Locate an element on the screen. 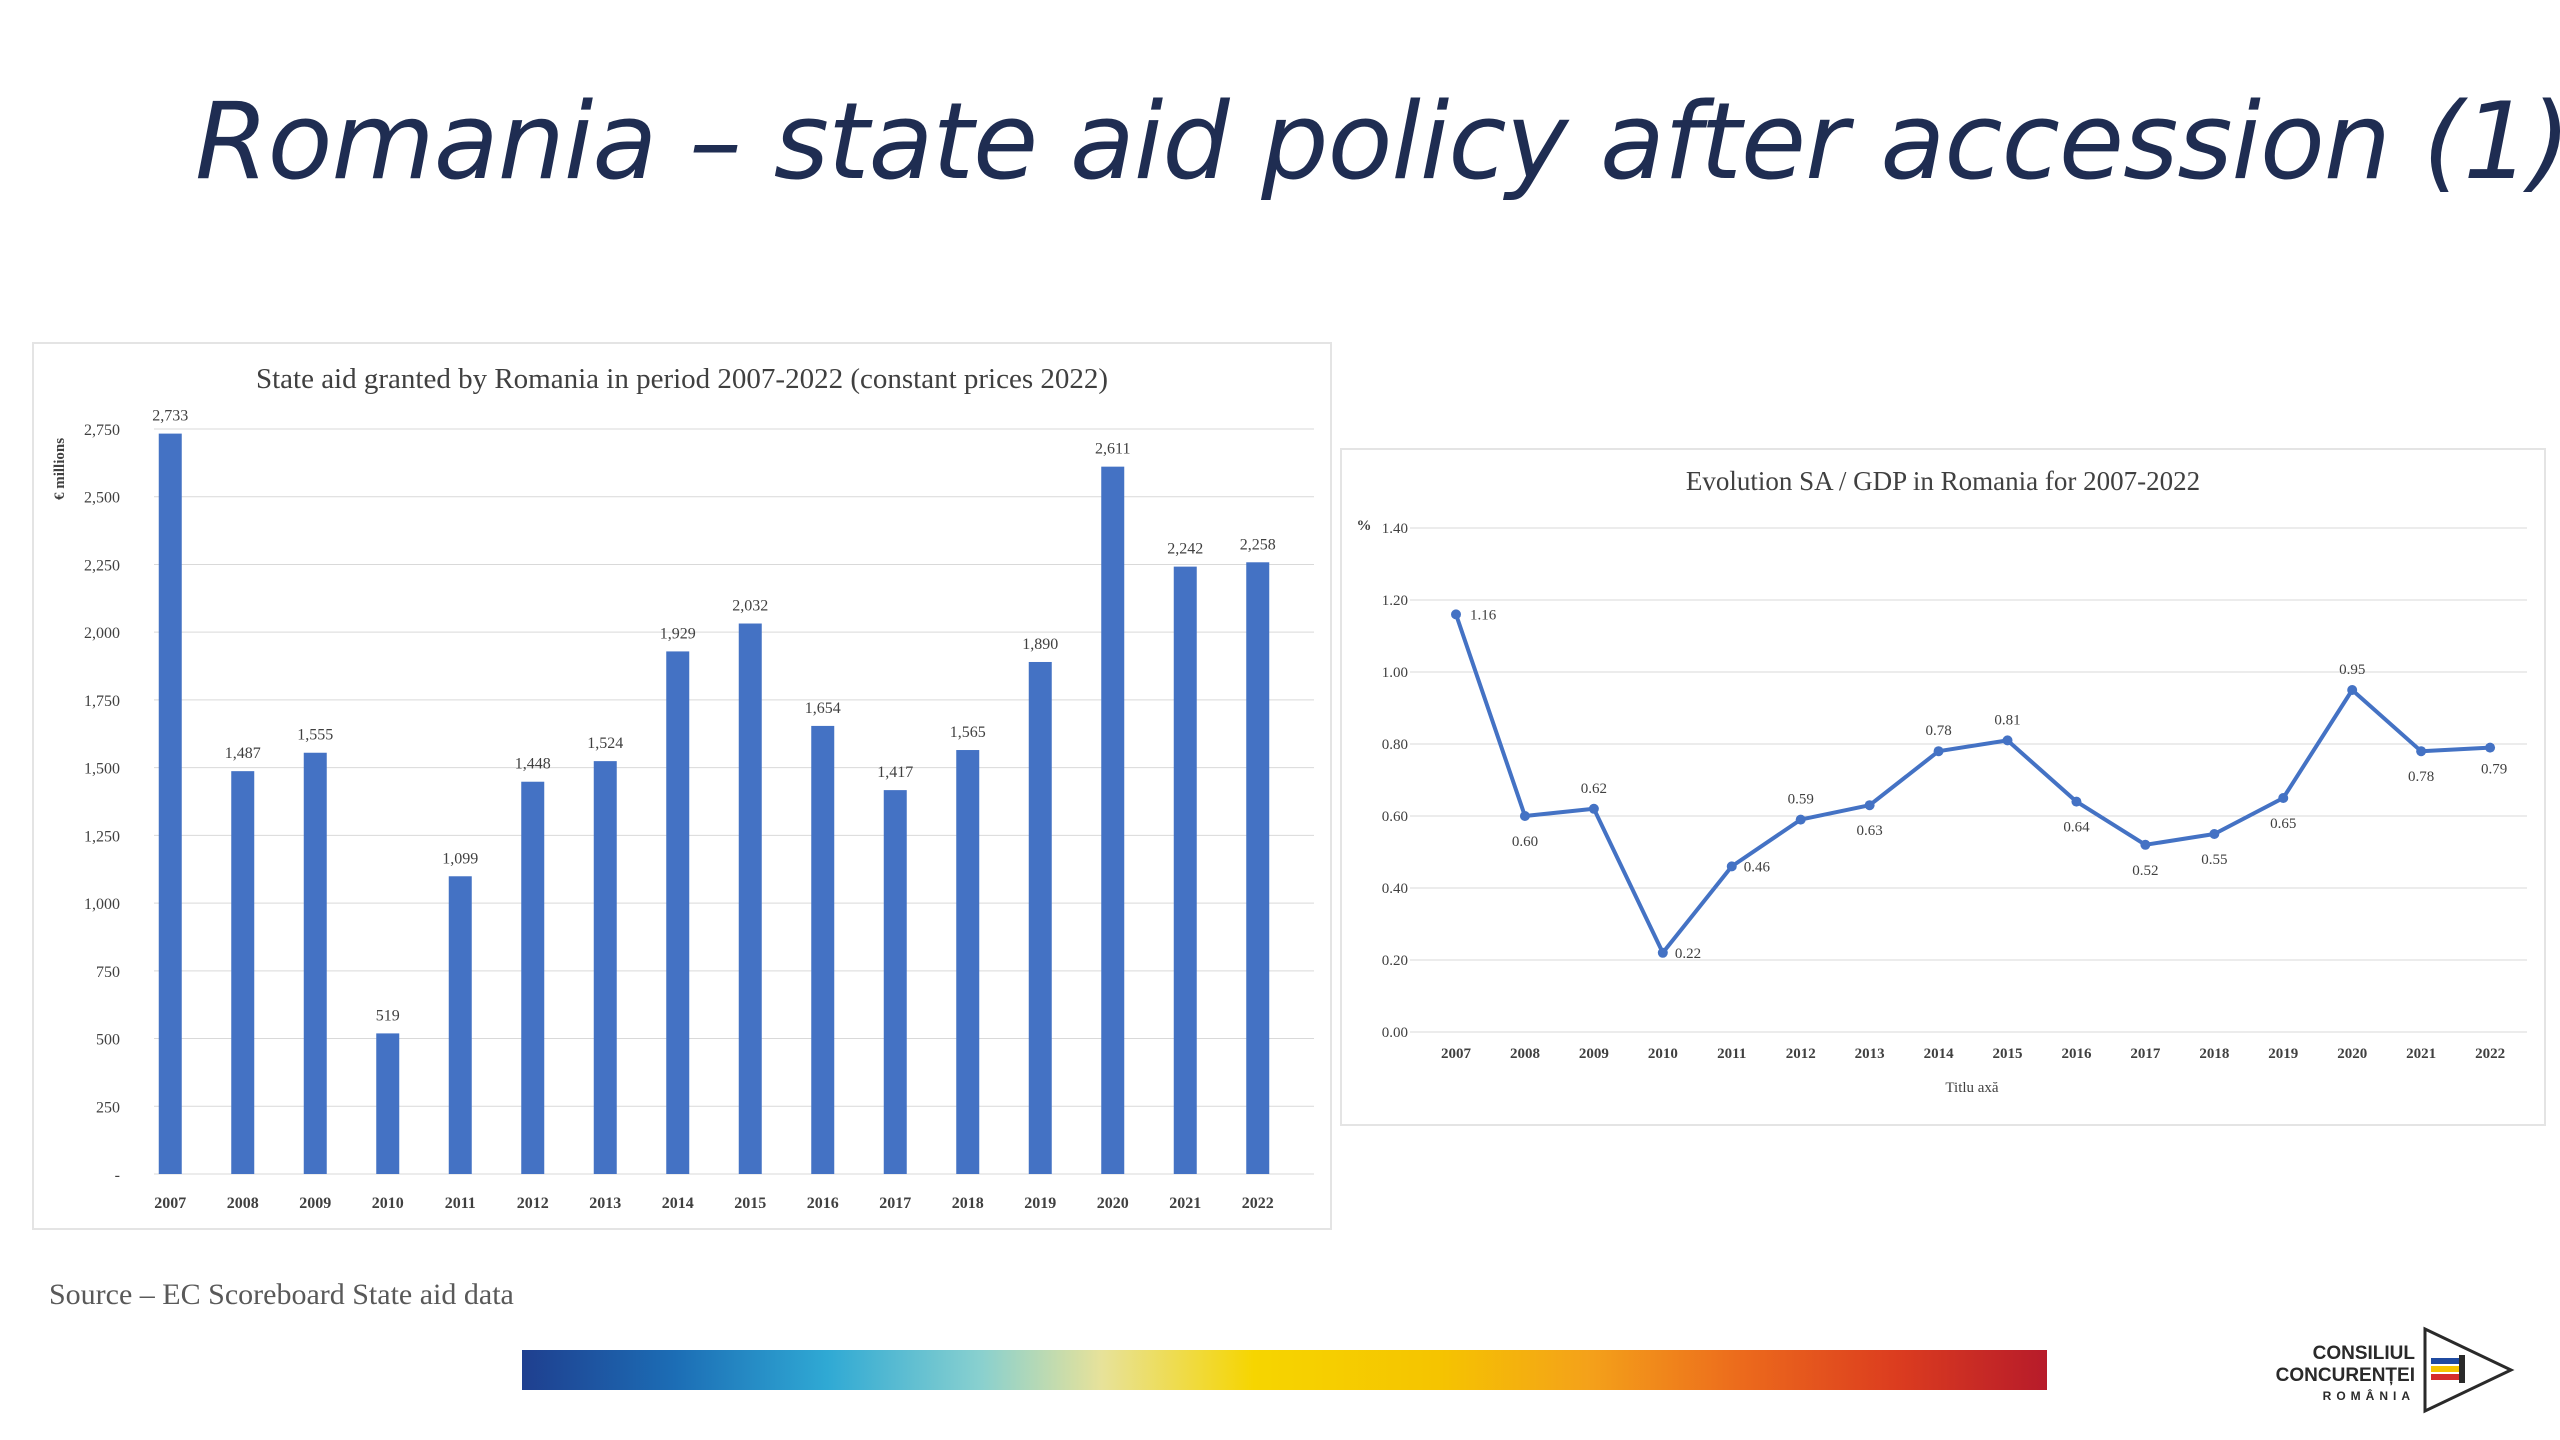 Image resolution: width=2560 pixels, height=1440 pixels. x-tick-label: 2019 is located at coordinates (2283, 1054).